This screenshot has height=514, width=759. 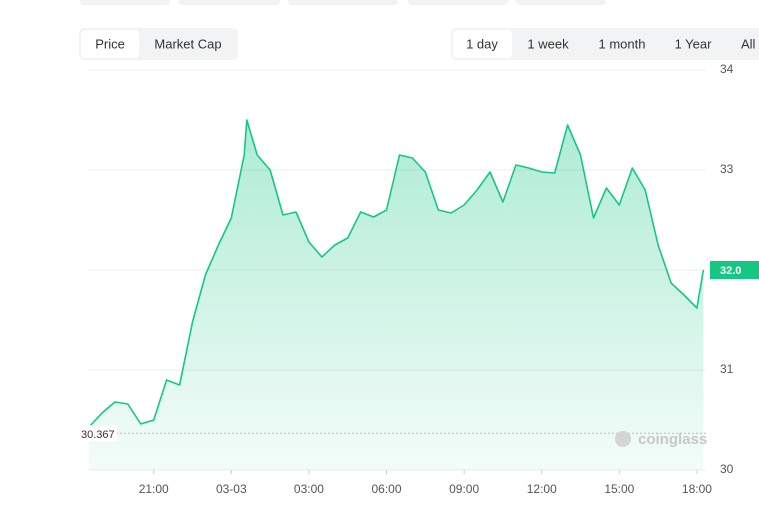 I want to click on range-button: 1 month, so click(x=622, y=43).